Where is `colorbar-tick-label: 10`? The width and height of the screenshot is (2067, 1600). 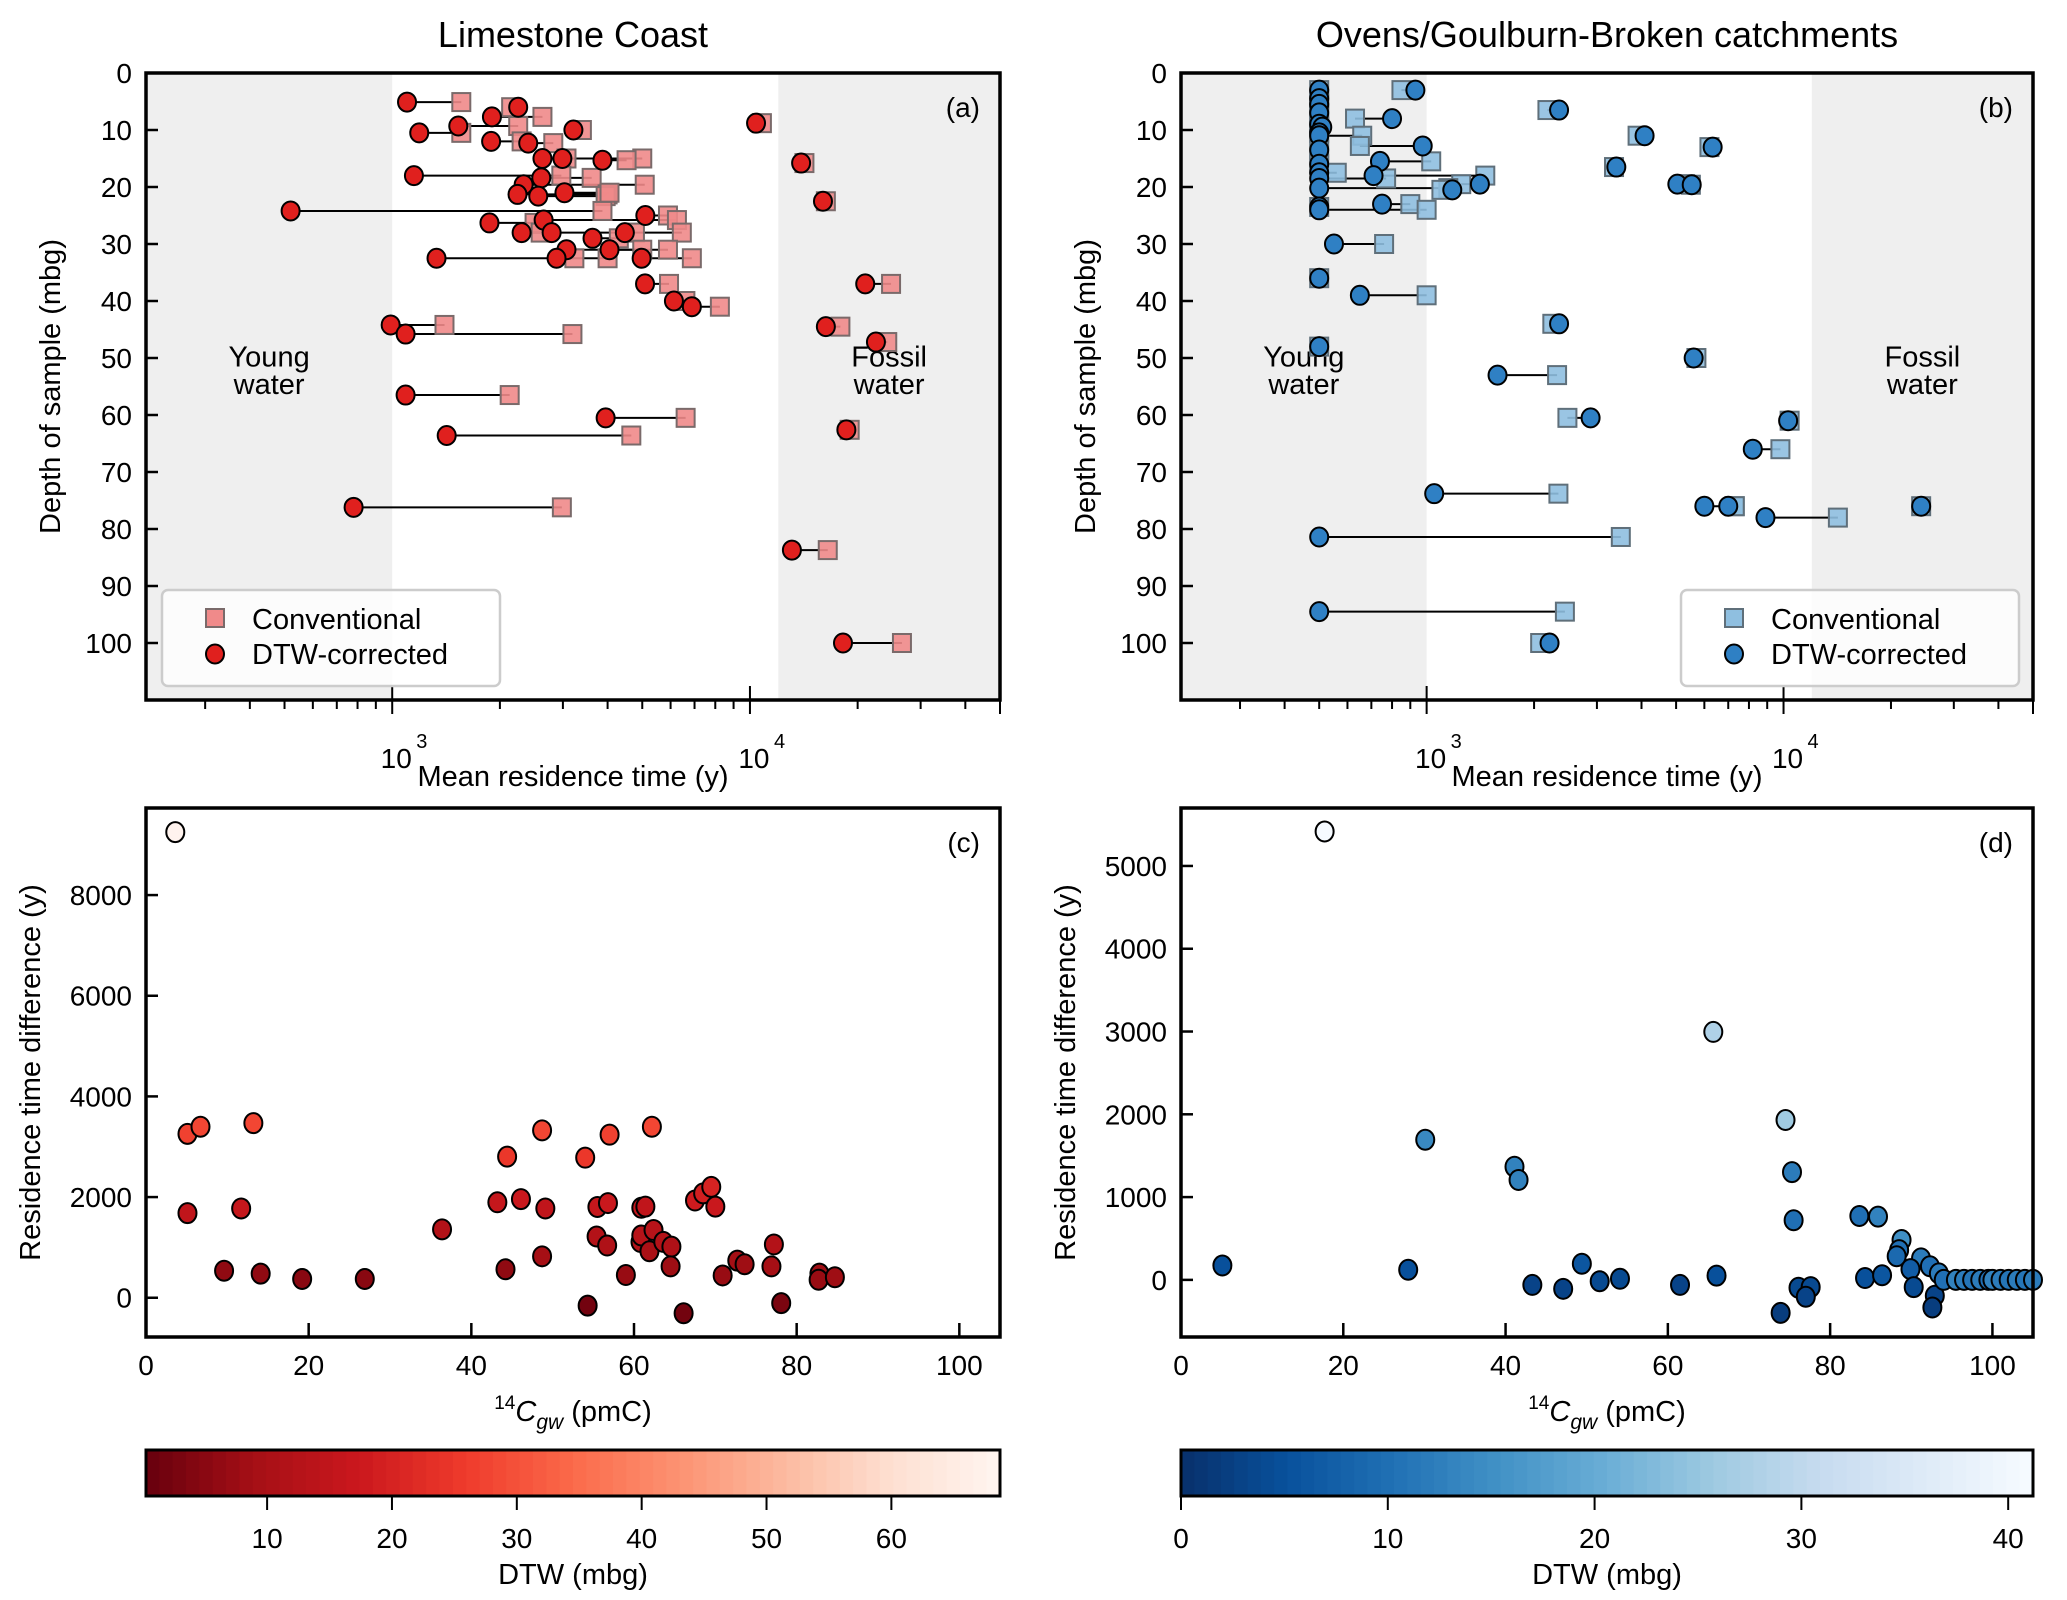
colorbar-tick-label: 10 is located at coordinates (267, 1538).